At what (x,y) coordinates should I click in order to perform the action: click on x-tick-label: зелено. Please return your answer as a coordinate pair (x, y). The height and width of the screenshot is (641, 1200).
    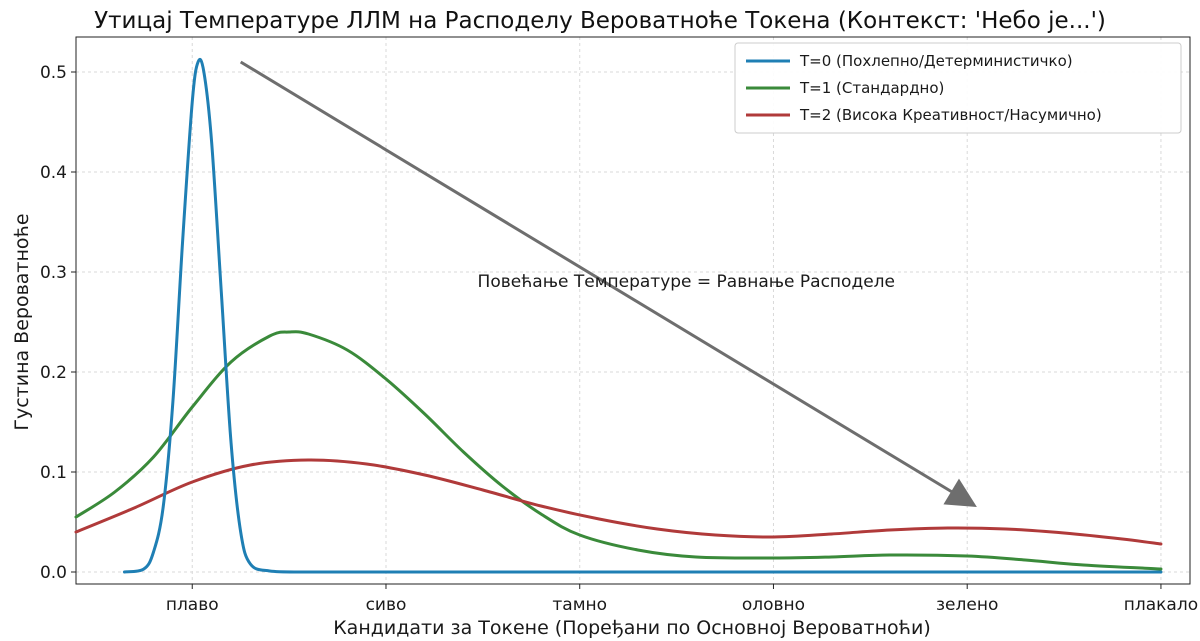
    Looking at the image, I should click on (967, 605).